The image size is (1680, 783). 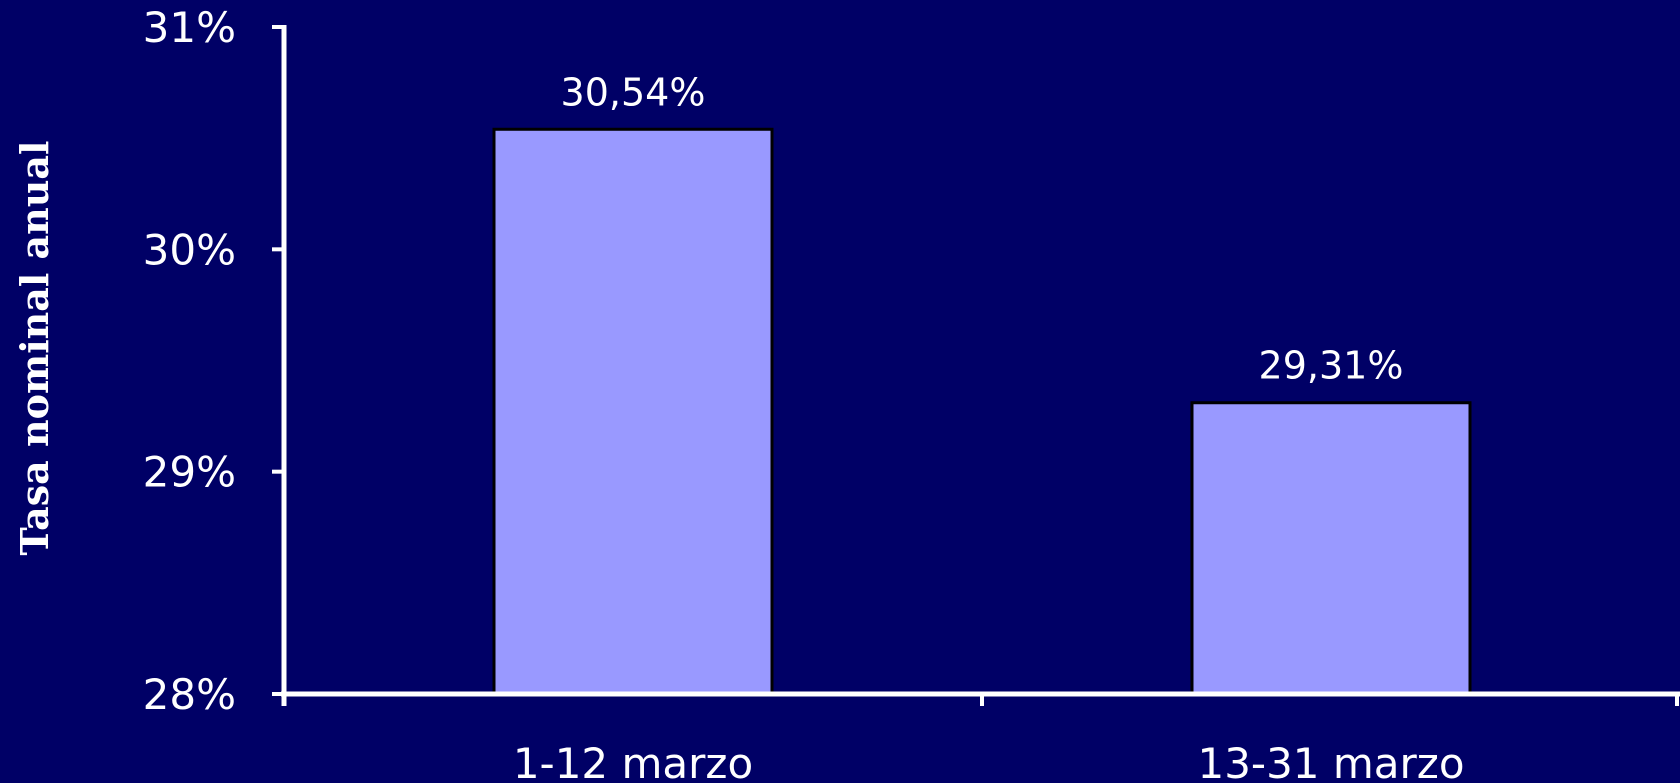 What do you see at coordinates (633, 761) in the screenshot?
I see `category-label-1: 1-12 marzo` at bounding box center [633, 761].